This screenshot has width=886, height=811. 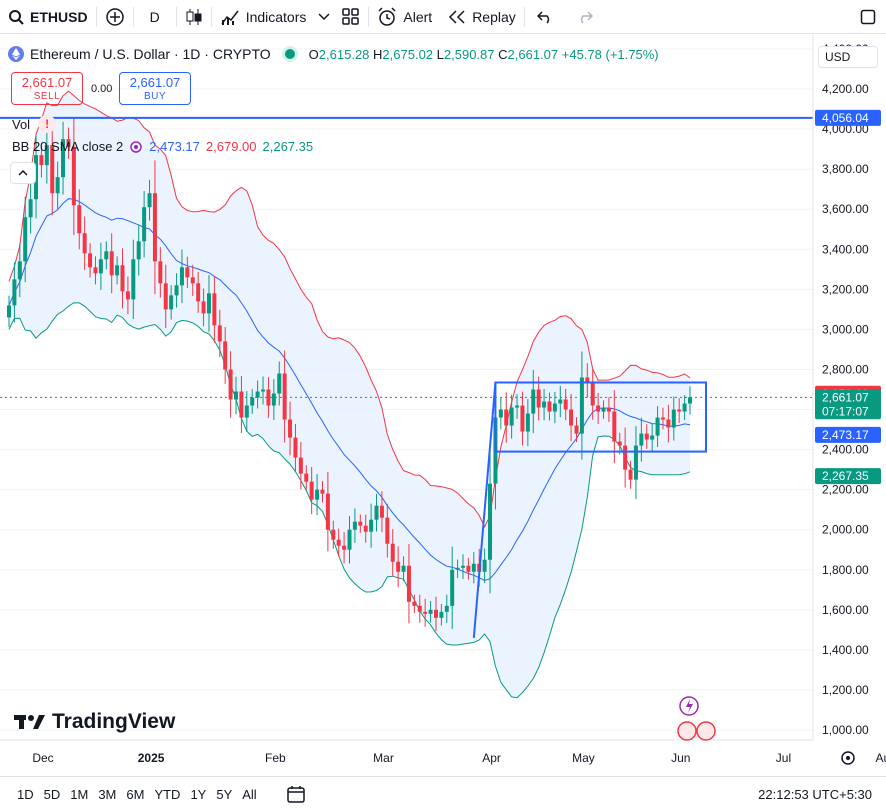 I want to click on lower-band-price-label-tag, so click(x=848, y=476).